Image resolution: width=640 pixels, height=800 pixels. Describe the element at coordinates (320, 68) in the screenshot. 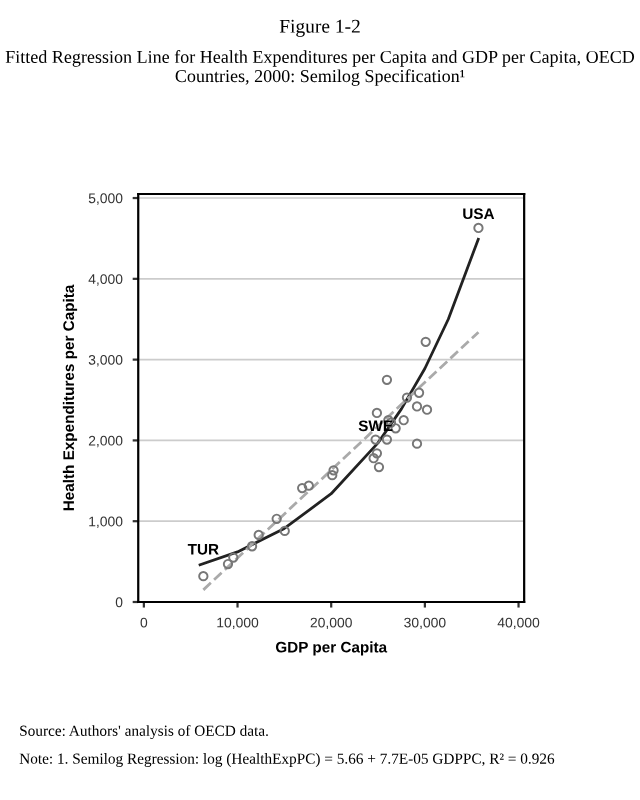

I see `chart-subtitle: Fitted Regression Line for Health Expenditures per Capita and GDP per Capita, OECD Countries, 2000: Semilog Specification¹` at that location.